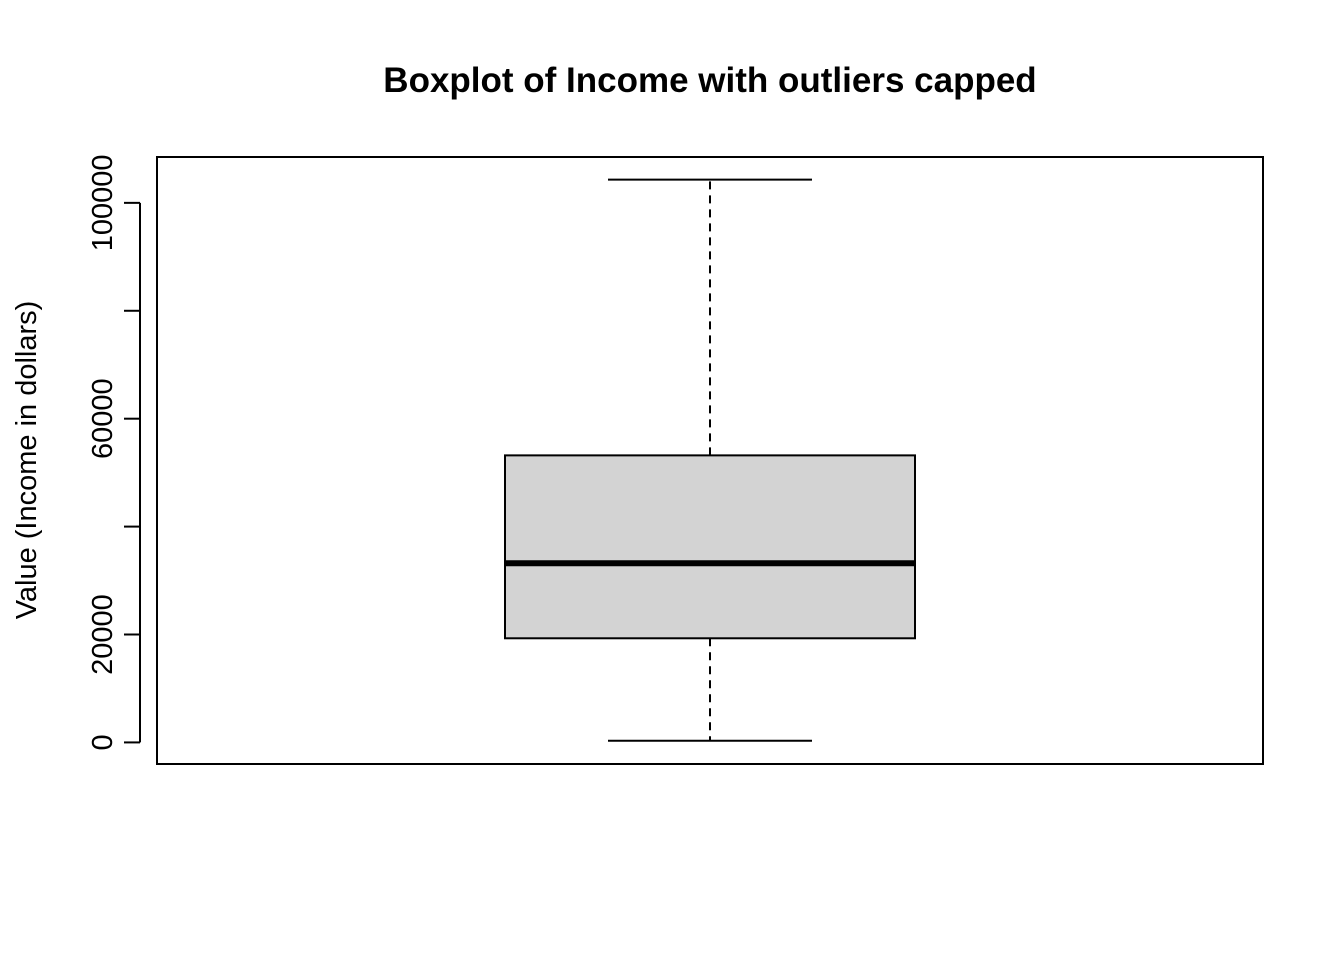 This screenshot has width=1344, height=960. I want to click on y-tick-label: 20000, so click(103, 634).